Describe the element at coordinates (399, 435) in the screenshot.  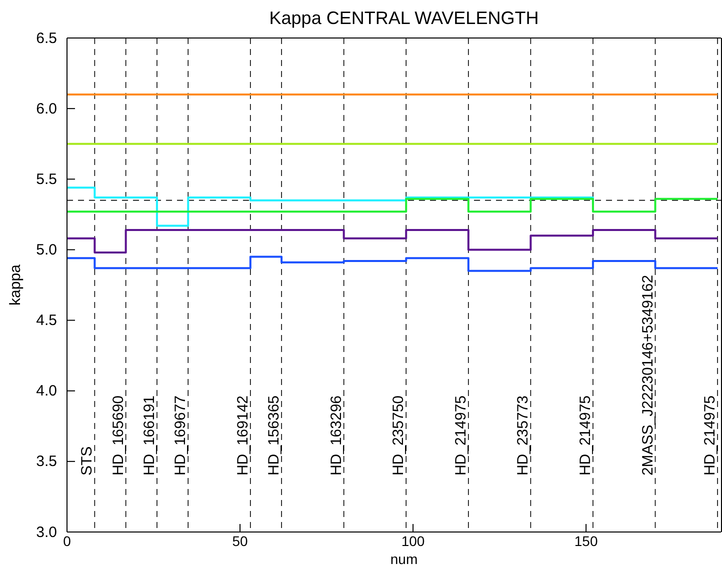
I see `ref-line-label: HD_235750` at that location.